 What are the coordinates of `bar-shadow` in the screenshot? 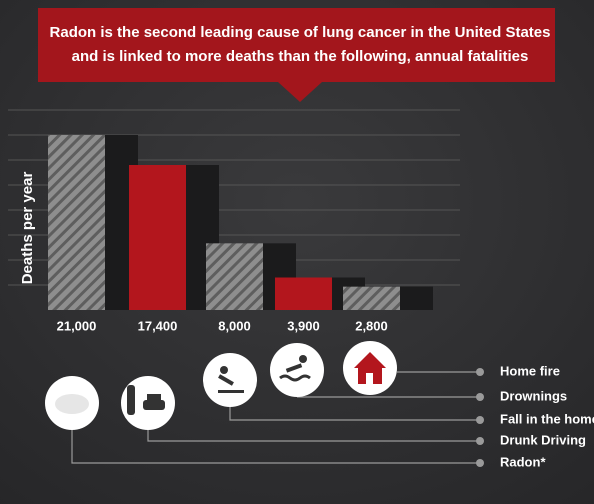 It's located at (416, 298).